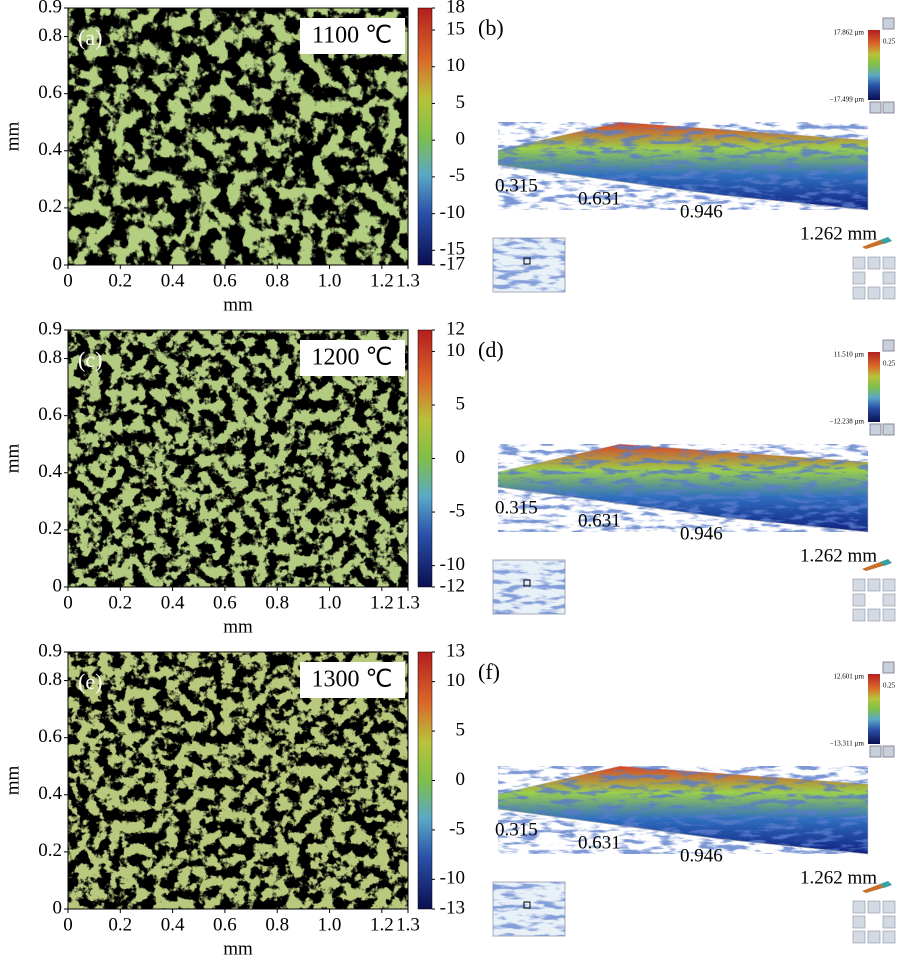 This screenshot has height=966, width=900. Describe the element at coordinates (50, 35) in the screenshot. I see `y-tick-label: 0.8` at that location.